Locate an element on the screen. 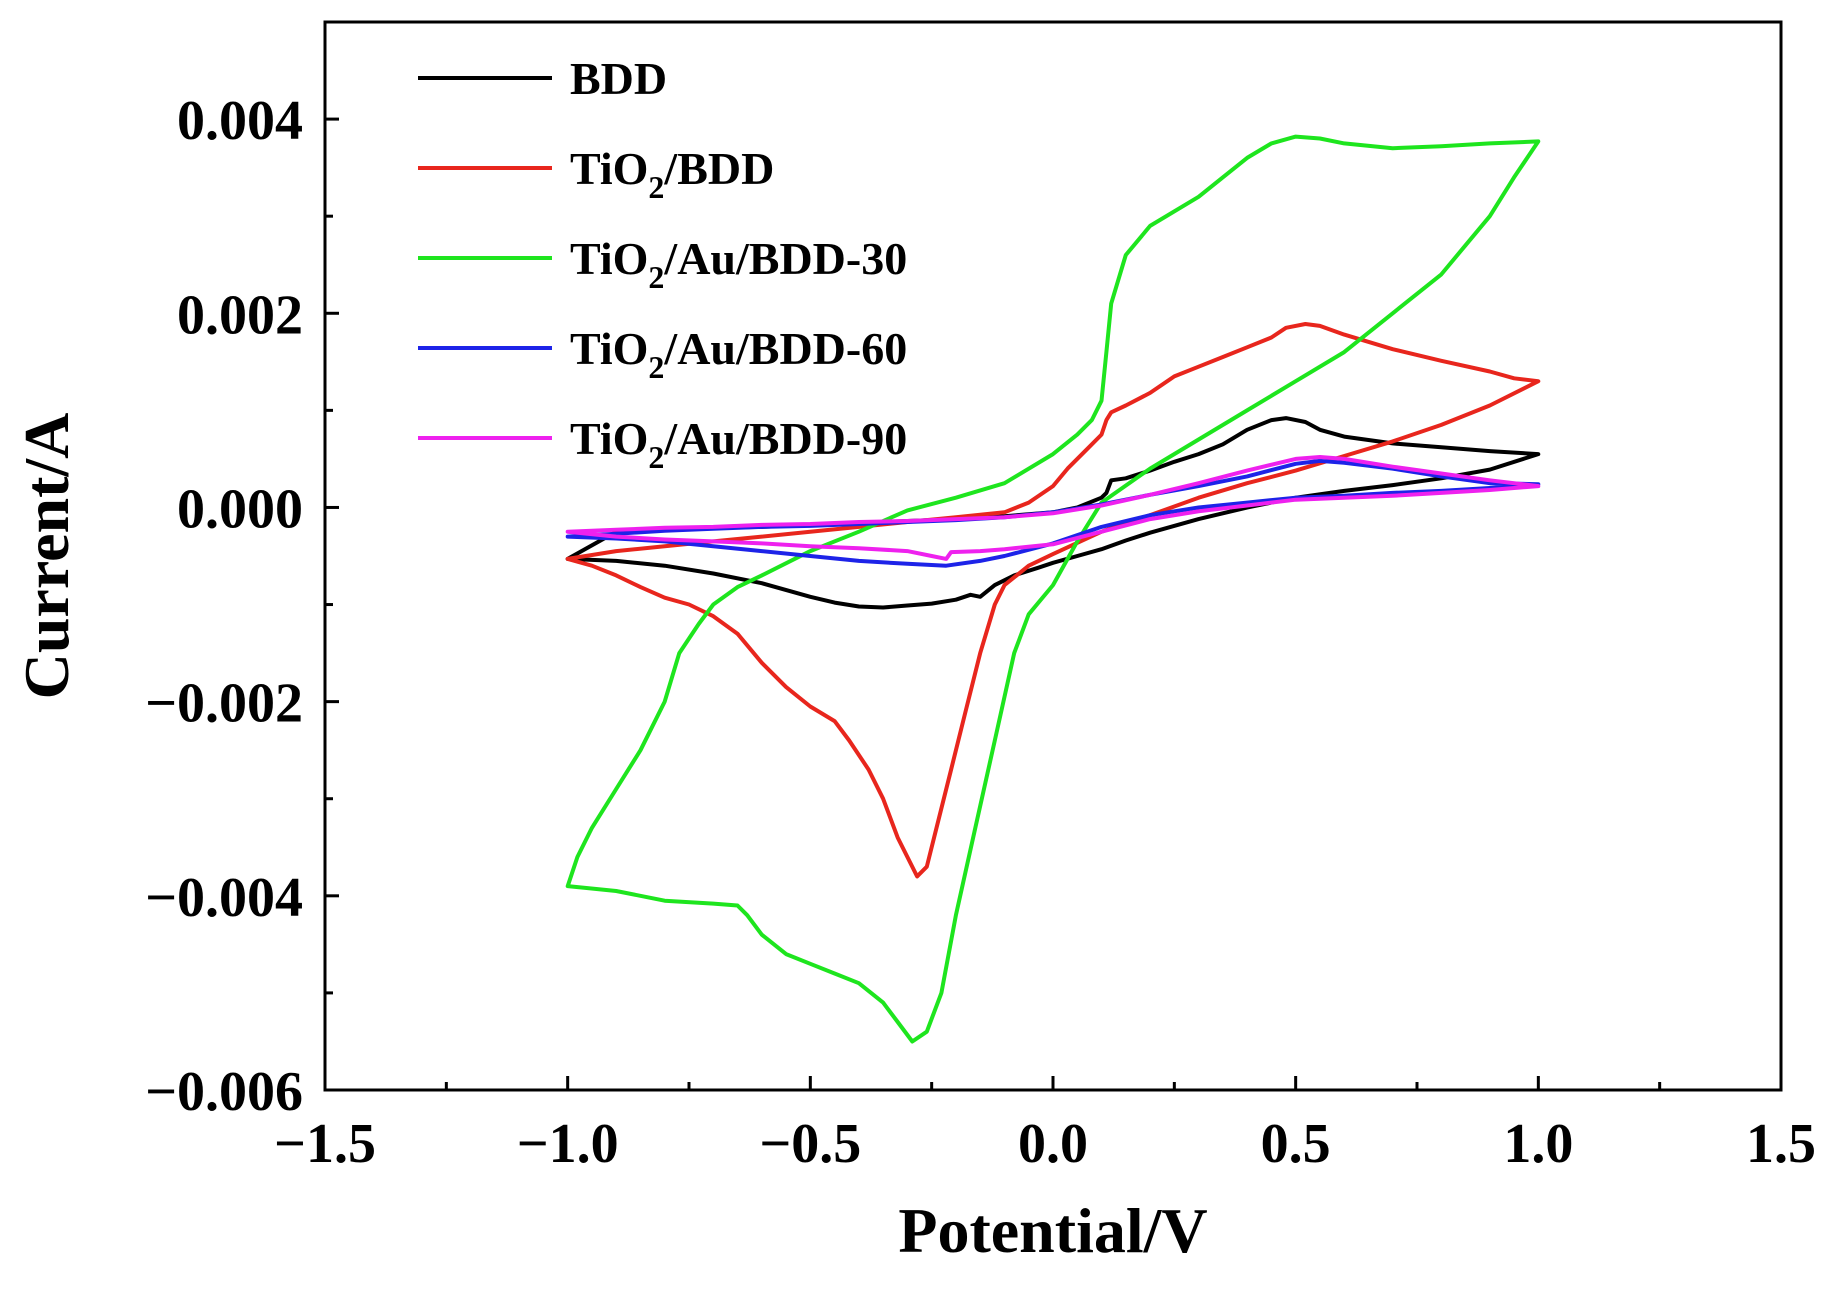 This screenshot has width=1829, height=1296. y-tick-label: −0.002 is located at coordinates (224, 704).